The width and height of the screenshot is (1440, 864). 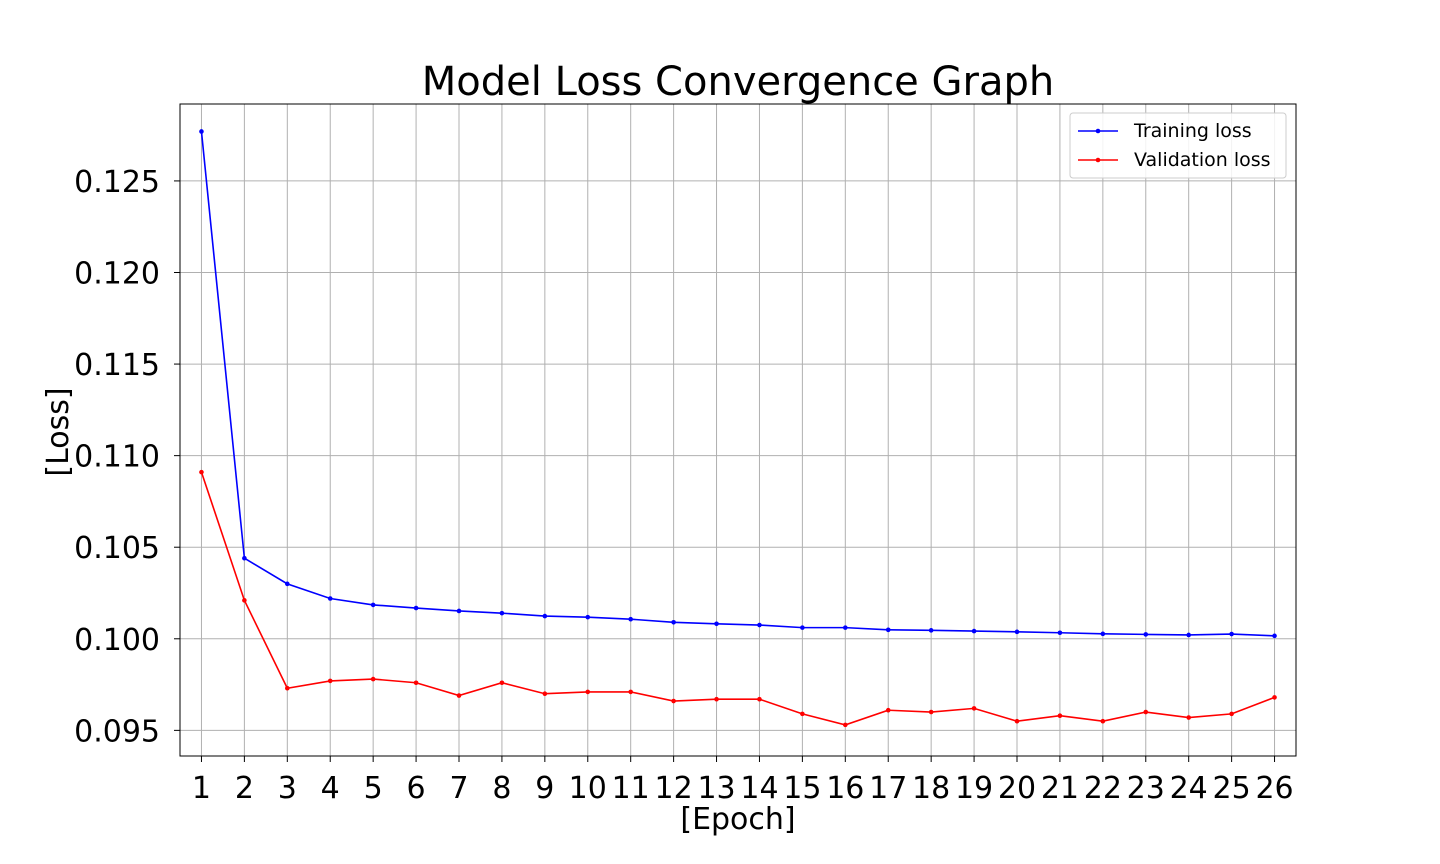 What do you see at coordinates (974, 788) in the screenshot?
I see `x-tick-label: 19` at bounding box center [974, 788].